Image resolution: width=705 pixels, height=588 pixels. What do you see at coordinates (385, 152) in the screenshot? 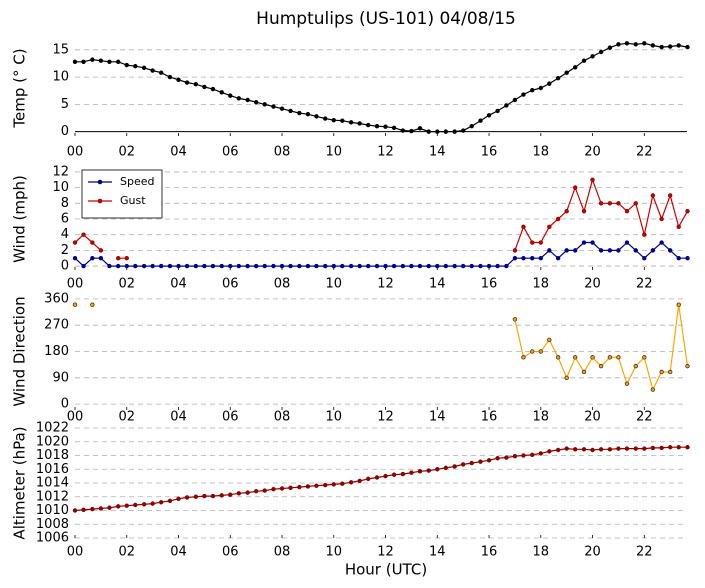
I see `x-tick-label: 12` at bounding box center [385, 152].